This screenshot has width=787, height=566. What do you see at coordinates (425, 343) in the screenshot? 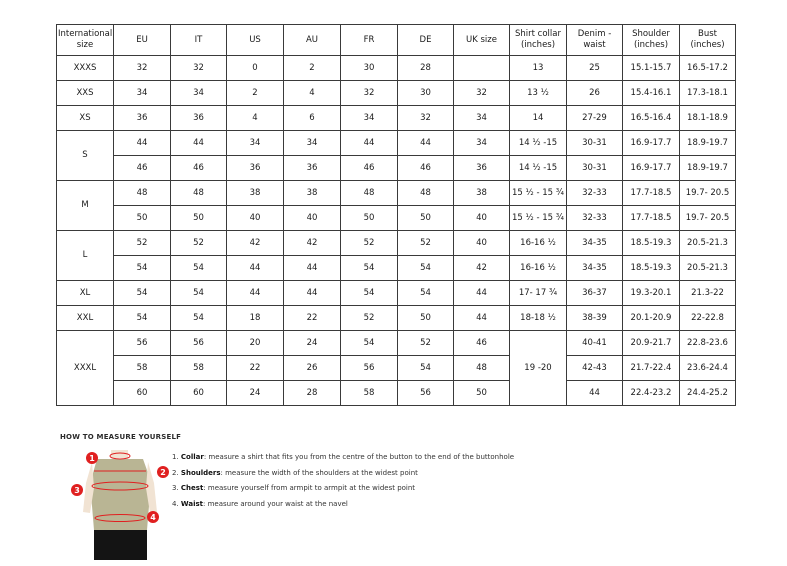
I see `de-cell: 52` at bounding box center [425, 343].